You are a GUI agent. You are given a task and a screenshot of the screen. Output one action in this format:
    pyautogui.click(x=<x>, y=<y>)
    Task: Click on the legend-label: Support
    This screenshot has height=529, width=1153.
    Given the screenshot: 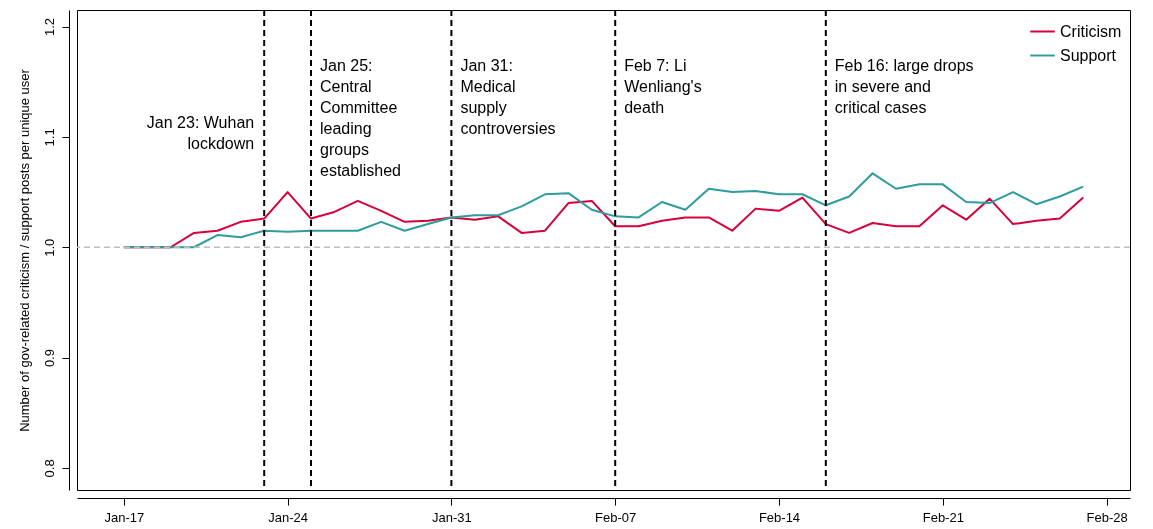 What is the action you would take?
    pyautogui.click(x=1088, y=55)
    